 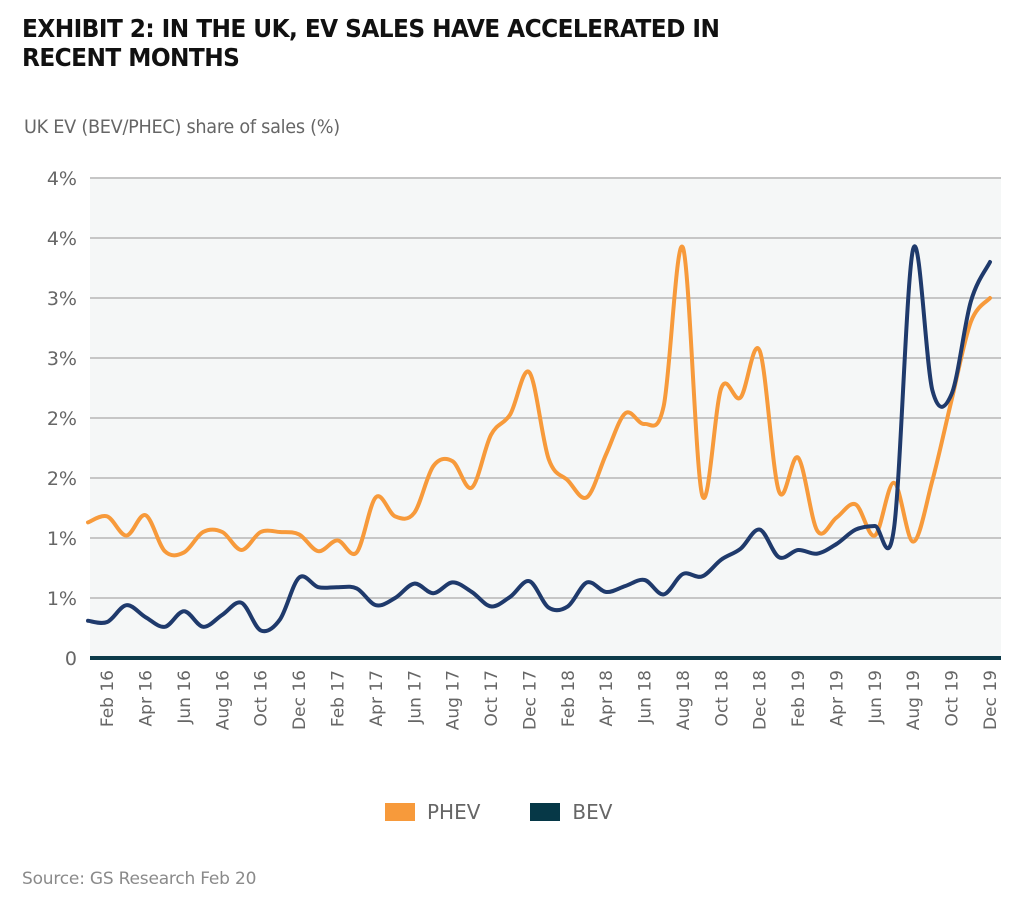 What do you see at coordinates (415, 697) in the screenshot?
I see `x-tick-label: Jun 17` at bounding box center [415, 697].